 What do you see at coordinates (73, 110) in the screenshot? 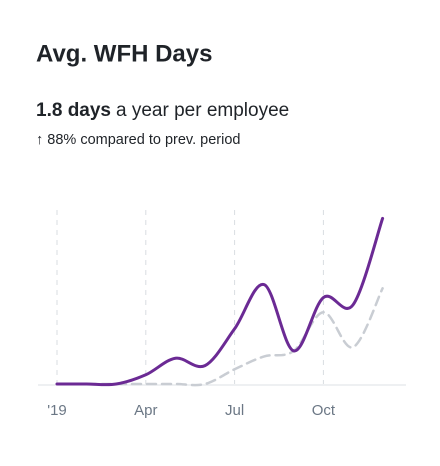
I see `headline-value: 1.8 days` at bounding box center [73, 110].